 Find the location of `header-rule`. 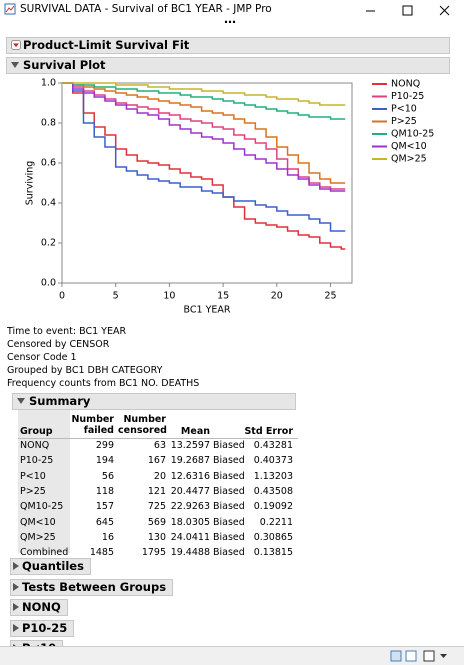

header-rule is located at coordinates (158, 438).